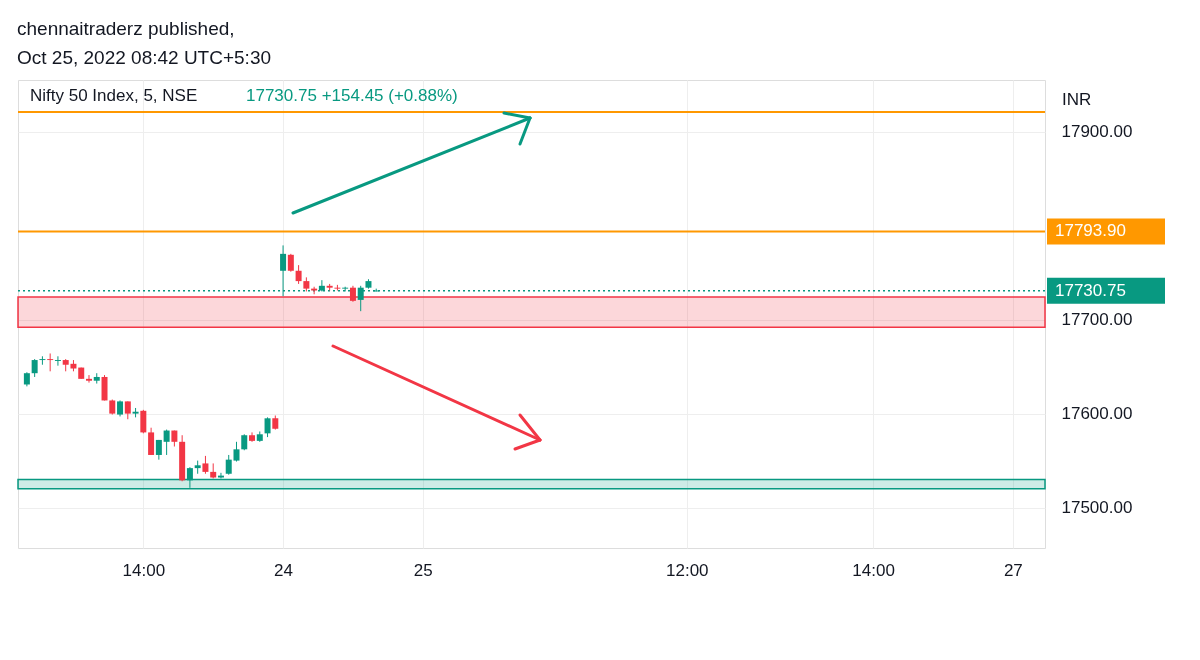 The image size is (1200, 660). I want to click on annotation: Nifty 50 Index, 5, NSE, so click(114, 95).